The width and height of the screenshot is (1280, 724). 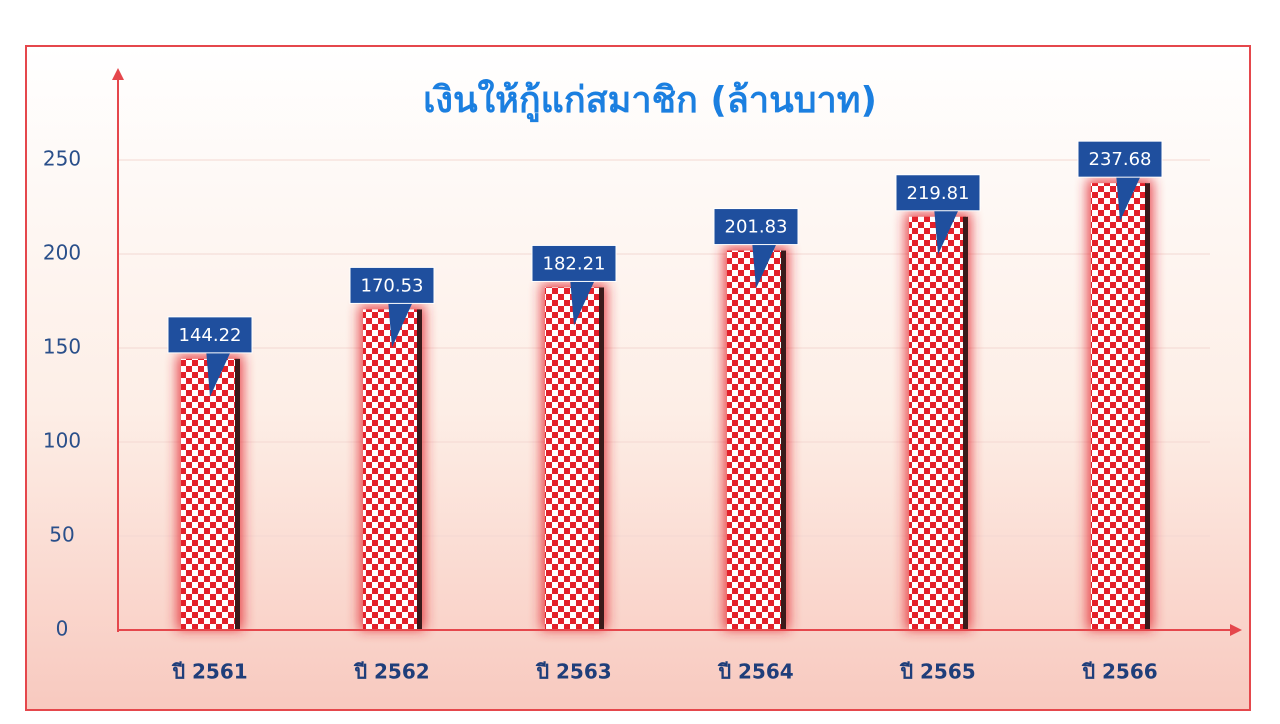 I want to click on y-tick-label: 150, so click(x=62, y=347).